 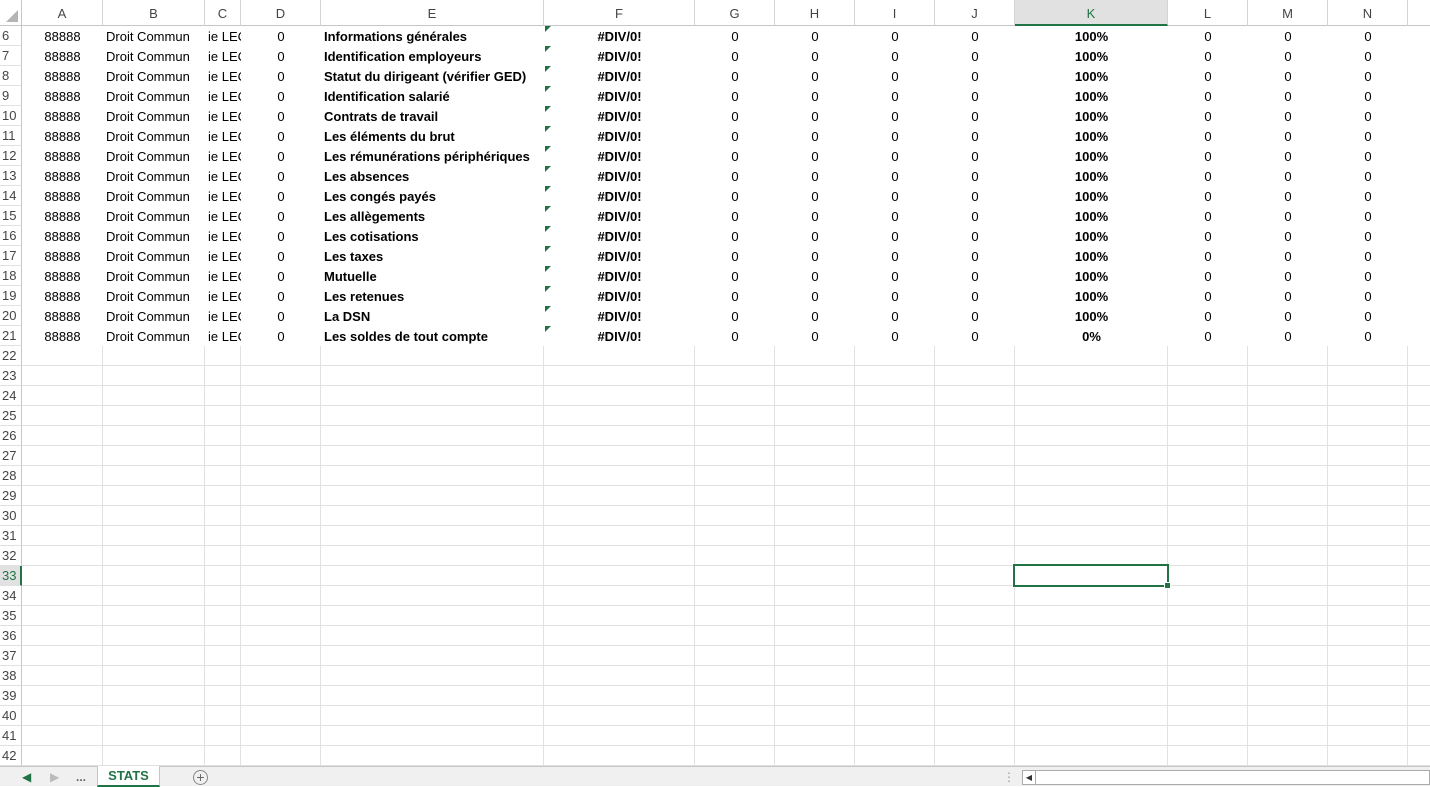 I want to click on cell-N14: 0, so click(x=1368, y=196).